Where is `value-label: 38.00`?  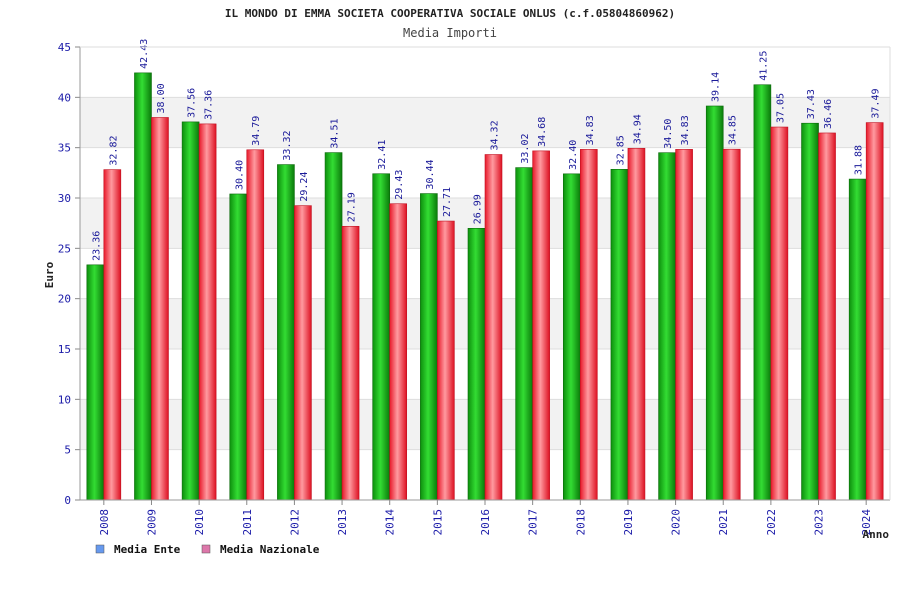
value-label: 38.00 is located at coordinates (161, 98).